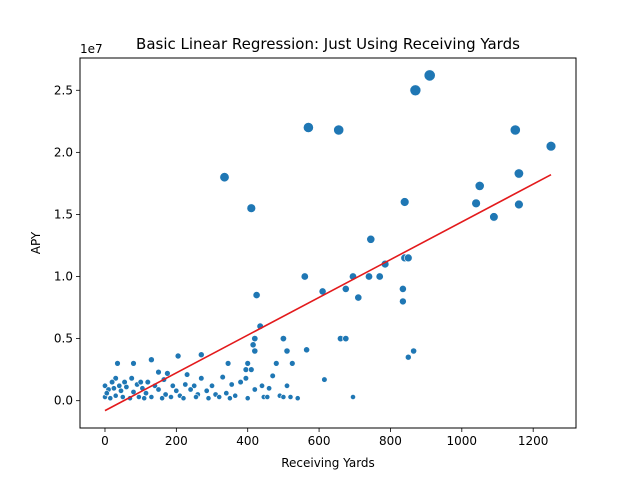 The image size is (640, 485). What do you see at coordinates (105, 441) in the screenshot?
I see `x-tick-label: 0` at bounding box center [105, 441].